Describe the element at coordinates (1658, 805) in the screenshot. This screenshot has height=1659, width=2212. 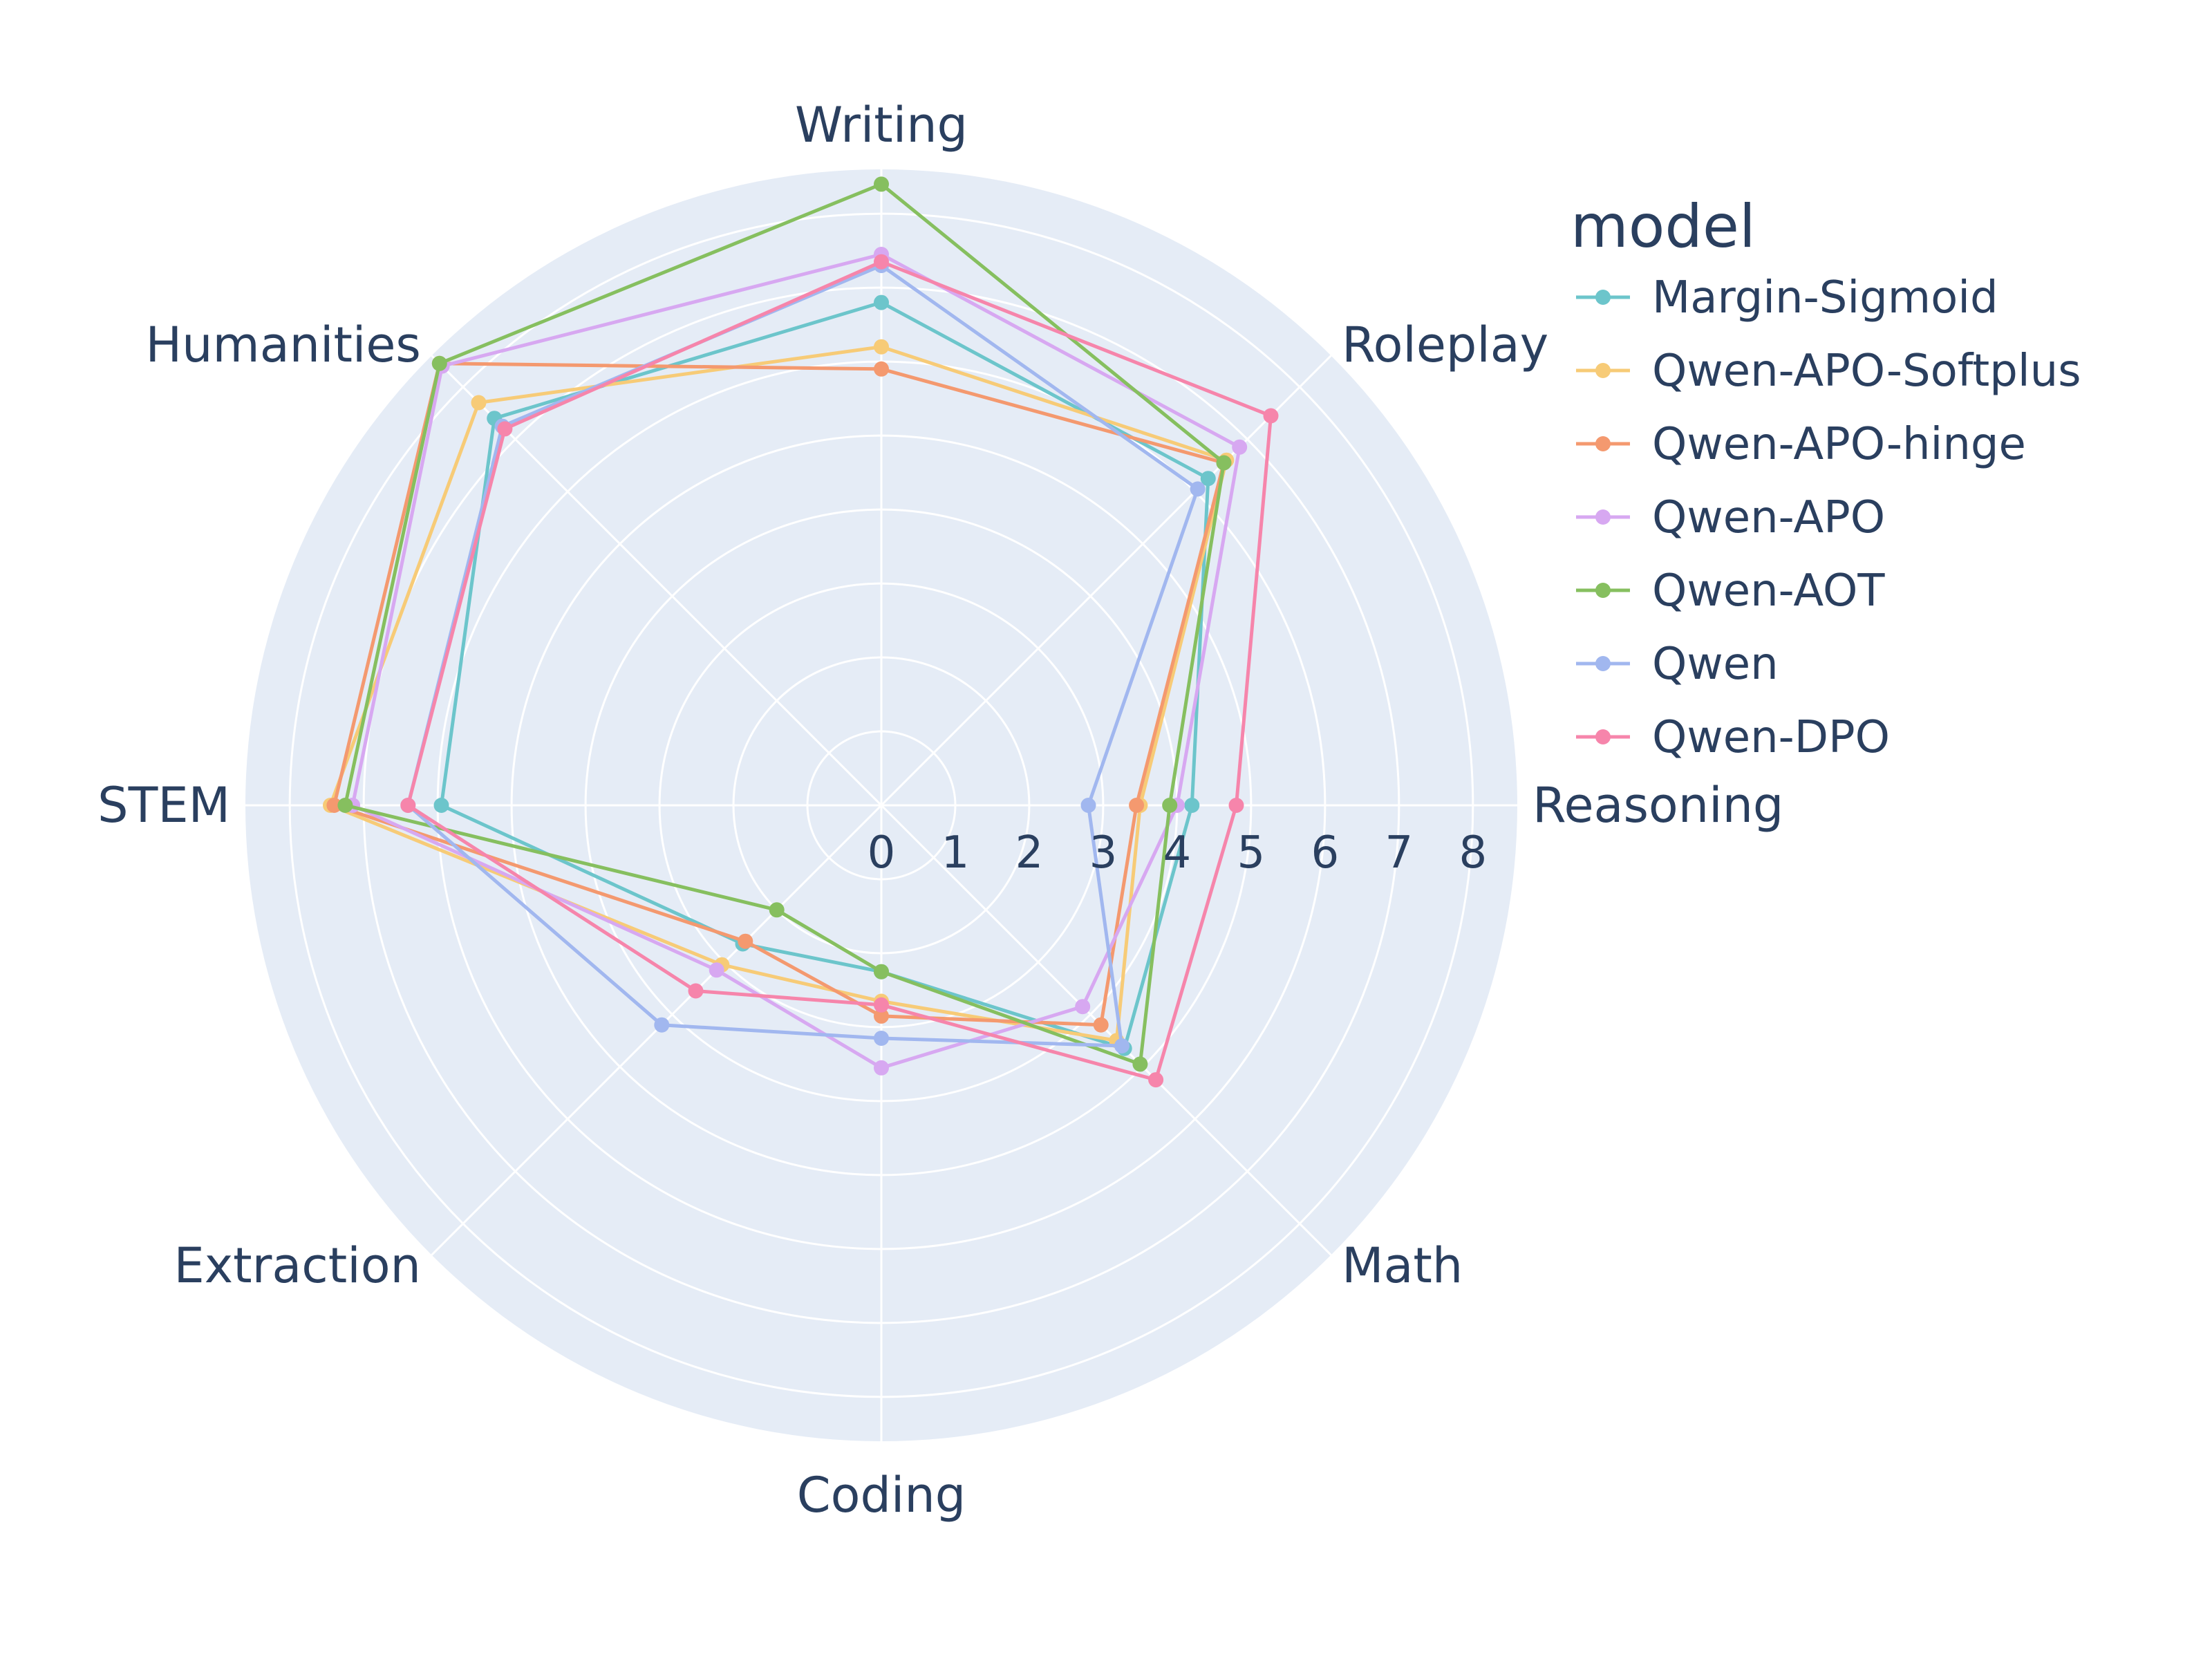
I see `axis-label-reasoning: Reasoning` at that location.